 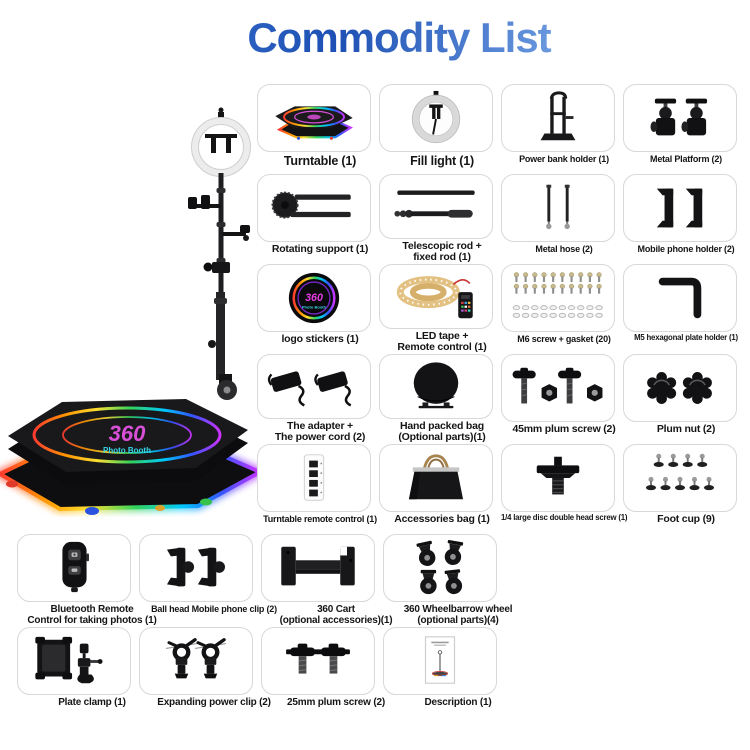 What do you see at coordinates (336, 702) in the screenshot?
I see `item-label: 25mm plum screw (2)` at bounding box center [336, 702].